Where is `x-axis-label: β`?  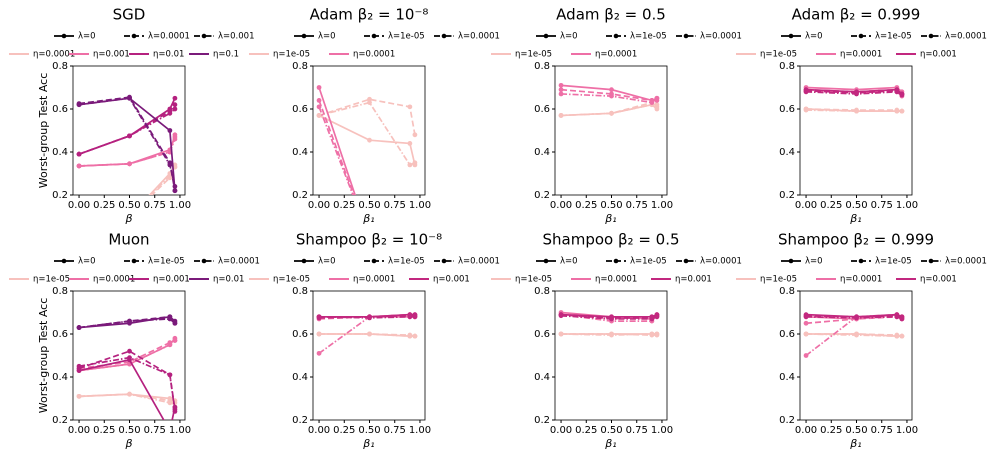
x-axis-label: β is located at coordinates (128, 218).